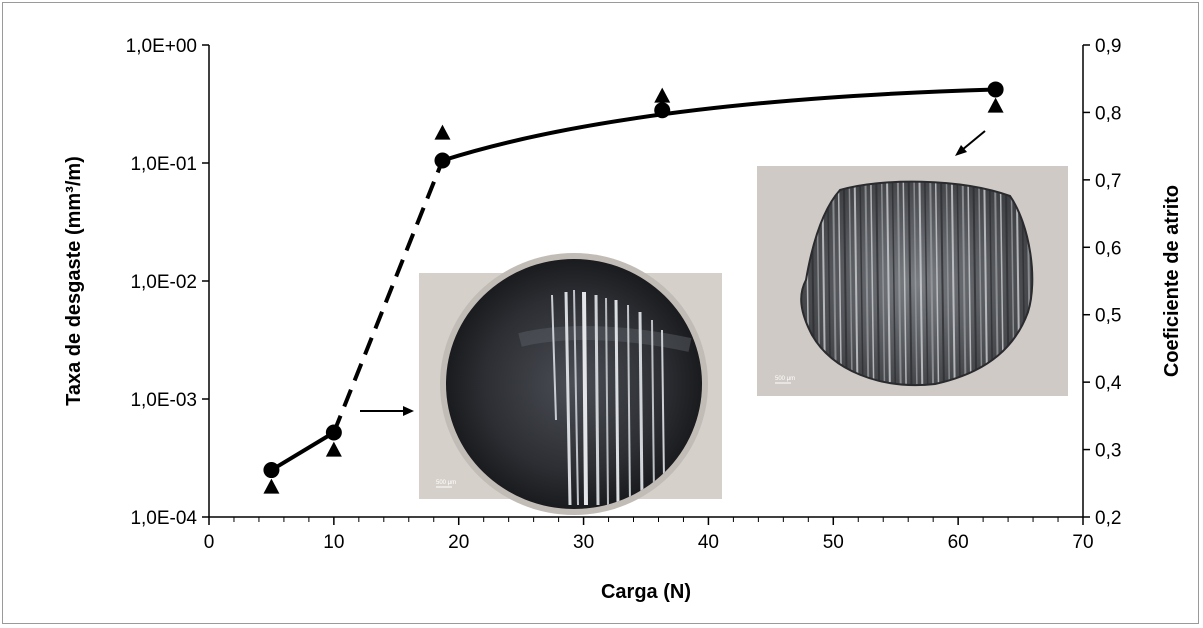  I want to click on right-y-tick-label: 0,7, so click(1108, 181).